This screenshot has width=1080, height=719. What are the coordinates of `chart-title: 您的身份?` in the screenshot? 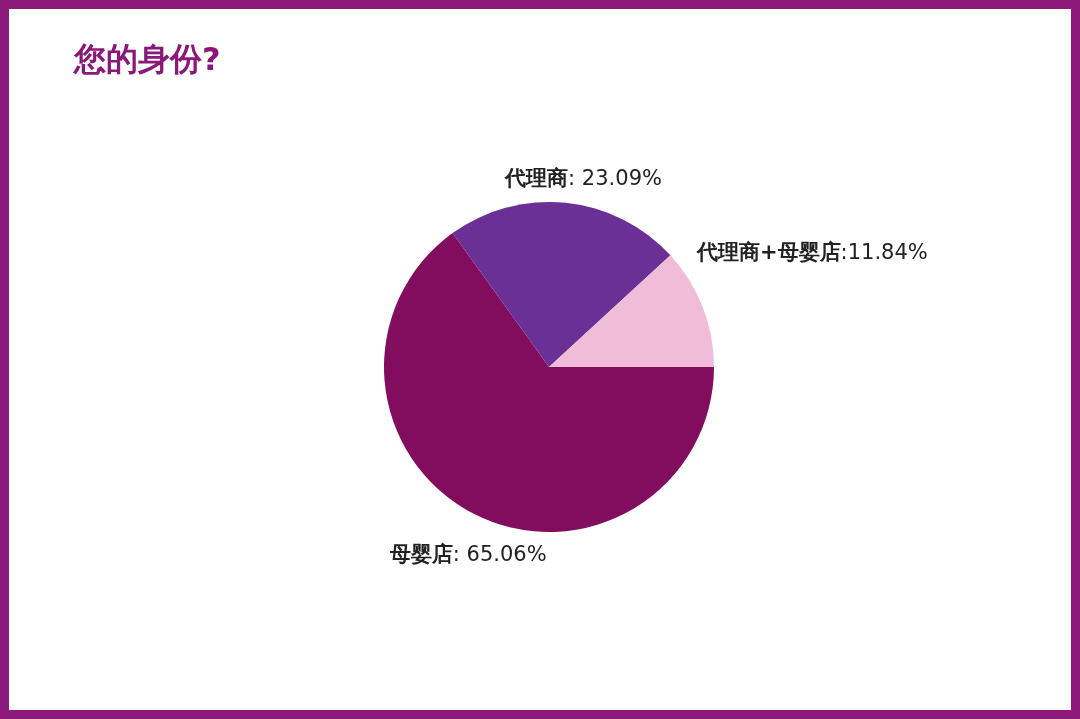 It's located at (146, 59).